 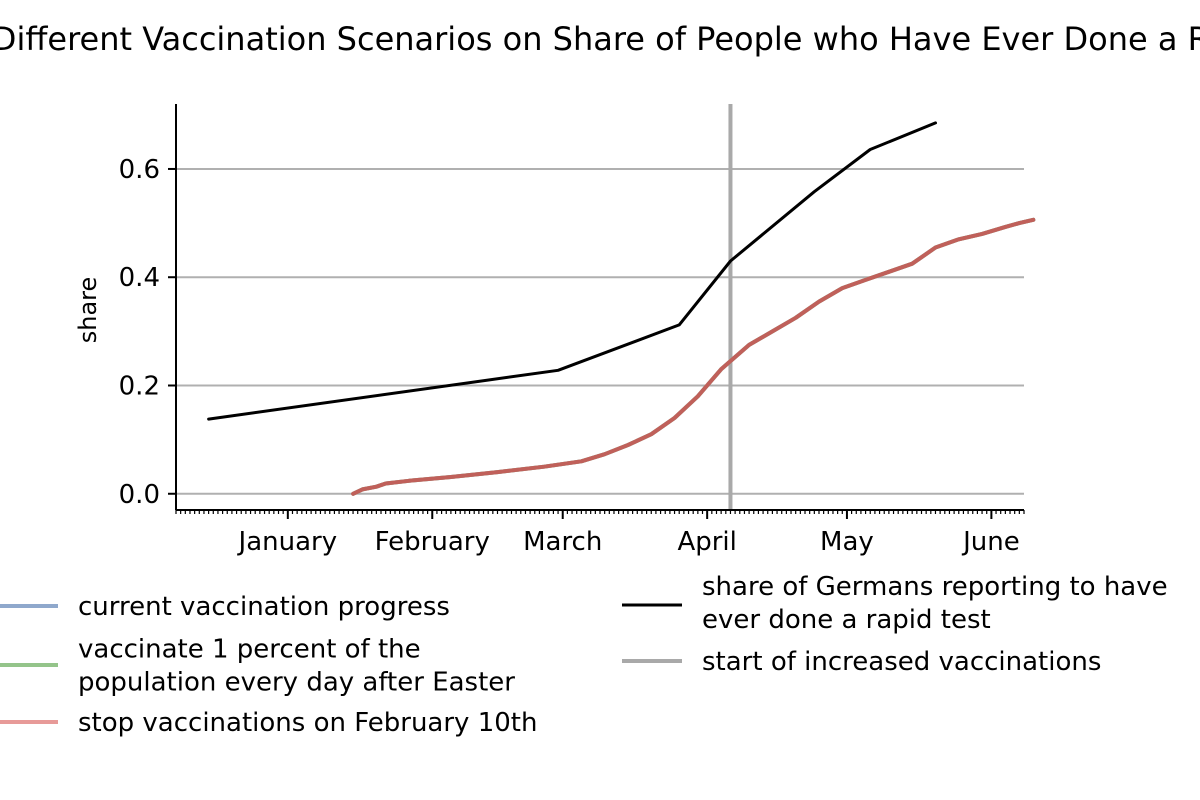 I want to click on y-tick-label: 0.2, so click(x=139, y=386).